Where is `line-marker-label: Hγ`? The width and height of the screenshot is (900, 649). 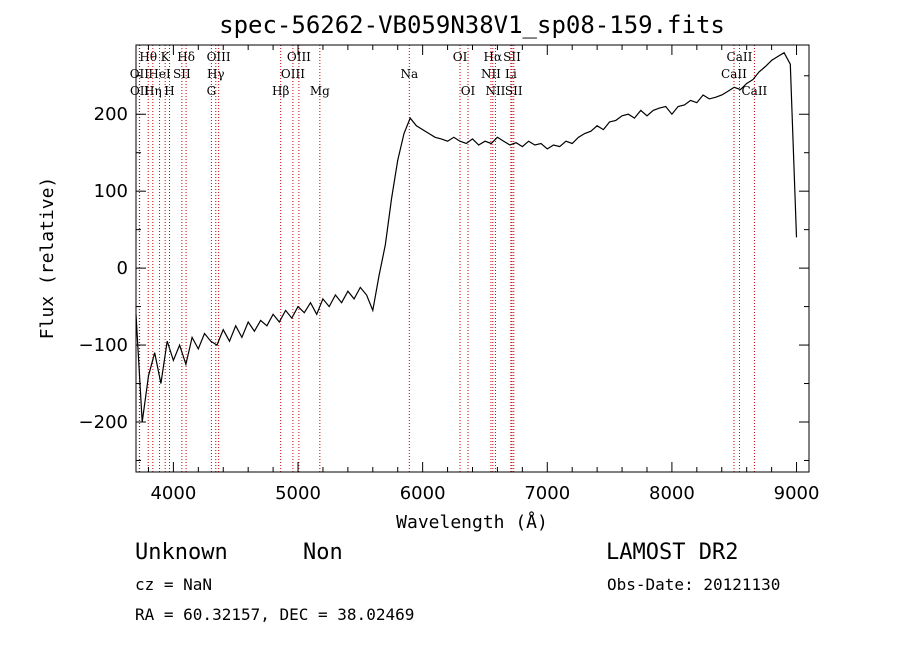
line-marker-label: Hγ is located at coordinates (216, 74).